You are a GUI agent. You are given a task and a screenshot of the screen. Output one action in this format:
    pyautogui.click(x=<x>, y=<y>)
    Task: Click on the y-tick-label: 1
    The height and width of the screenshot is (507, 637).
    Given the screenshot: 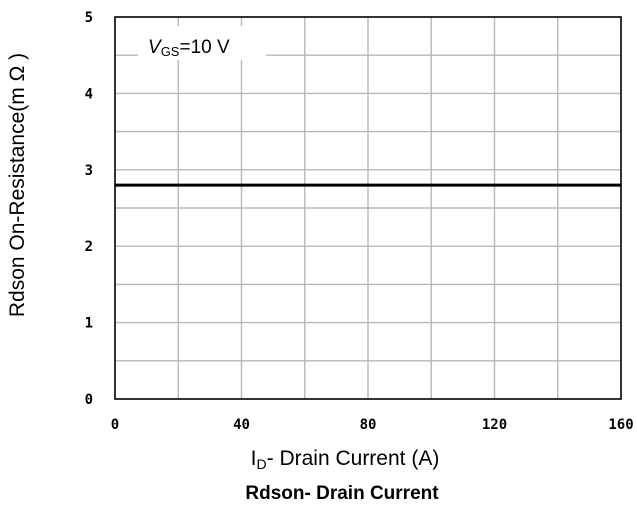 What is the action you would take?
    pyautogui.click(x=89, y=324)
    